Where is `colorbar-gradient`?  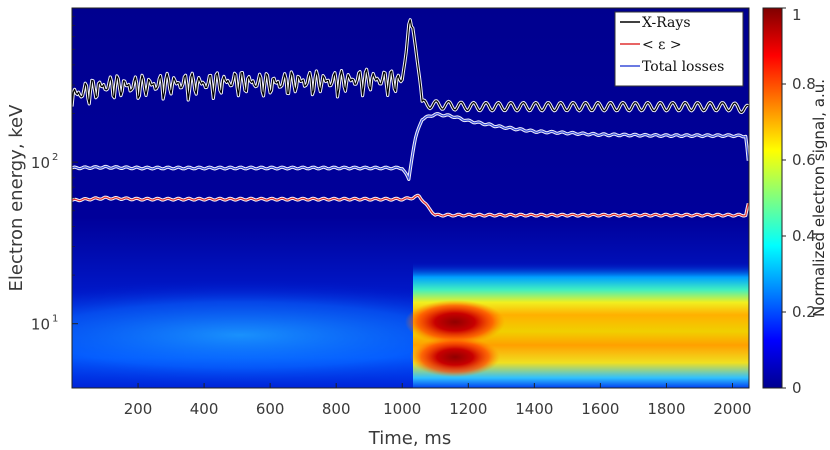
colorbar-gradient is located at coordinates (772, 198).